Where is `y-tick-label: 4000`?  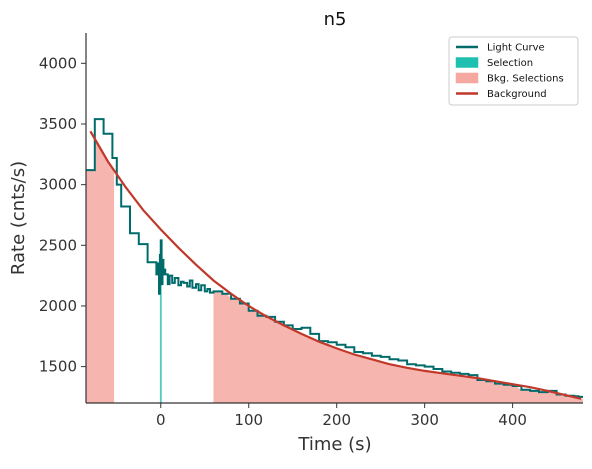
y-tick-label: 4000 is located at coordinates (58, 63).